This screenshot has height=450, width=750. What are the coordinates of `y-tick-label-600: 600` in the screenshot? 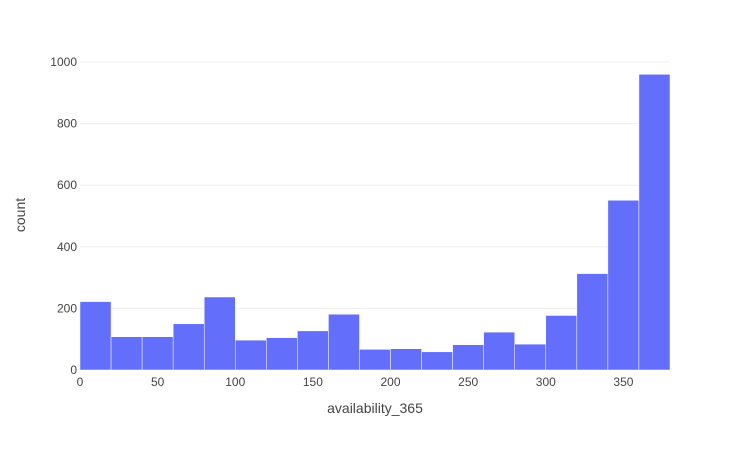 It's located at (67, 185).